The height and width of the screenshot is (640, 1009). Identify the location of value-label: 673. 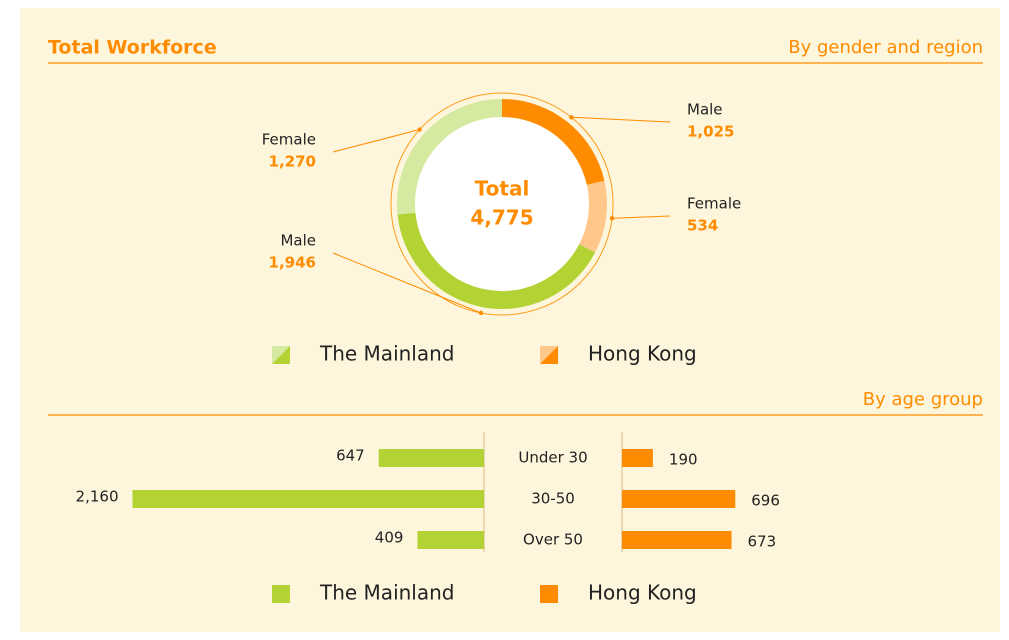
(762, 542).